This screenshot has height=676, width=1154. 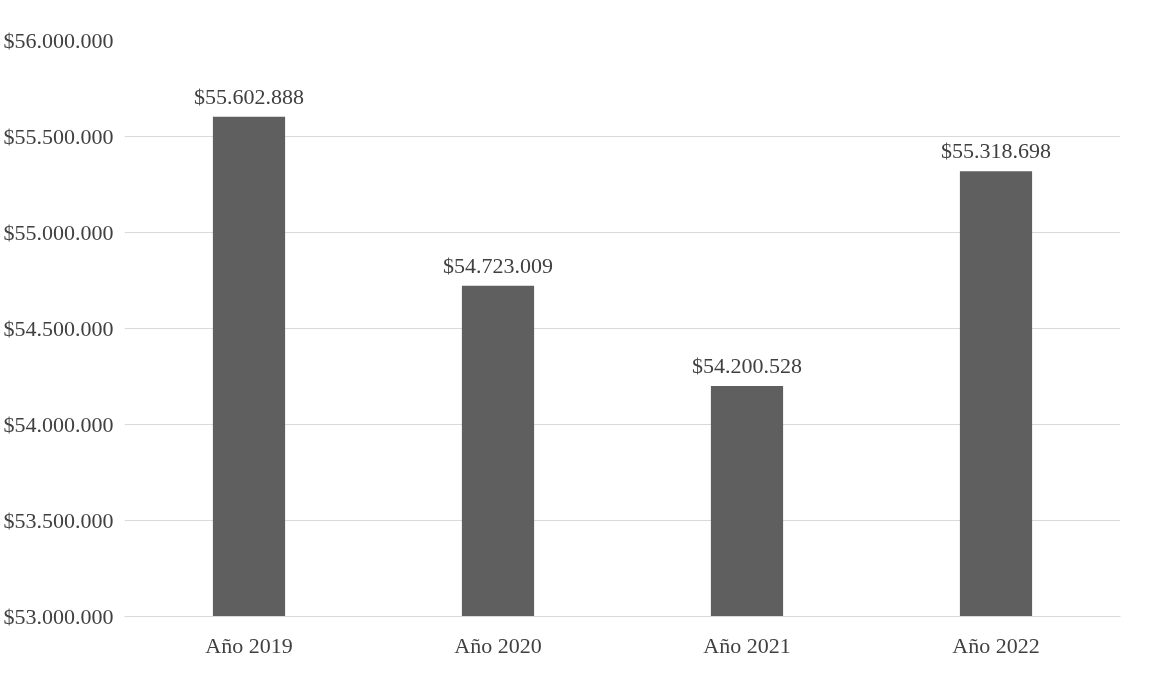 I want to click on y-tick-label: $54.000.000, so click(x=58, y=424).